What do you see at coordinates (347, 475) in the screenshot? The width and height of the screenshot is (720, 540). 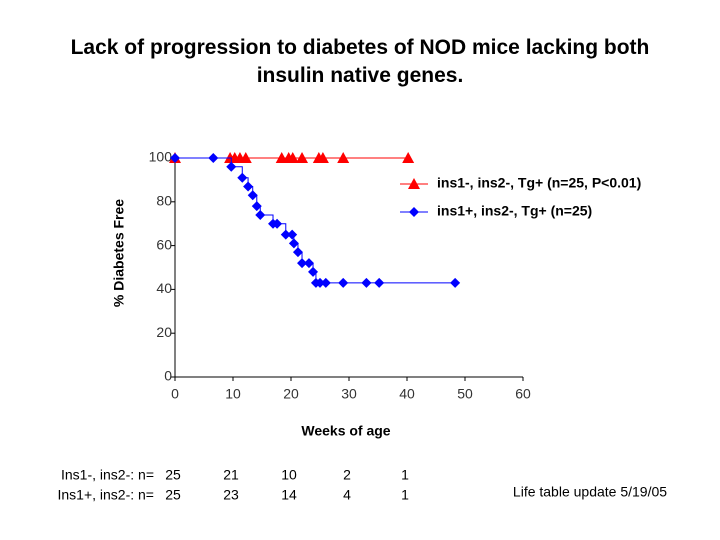 I see `at-risk-value: 2` at bounding box center [347, 475].